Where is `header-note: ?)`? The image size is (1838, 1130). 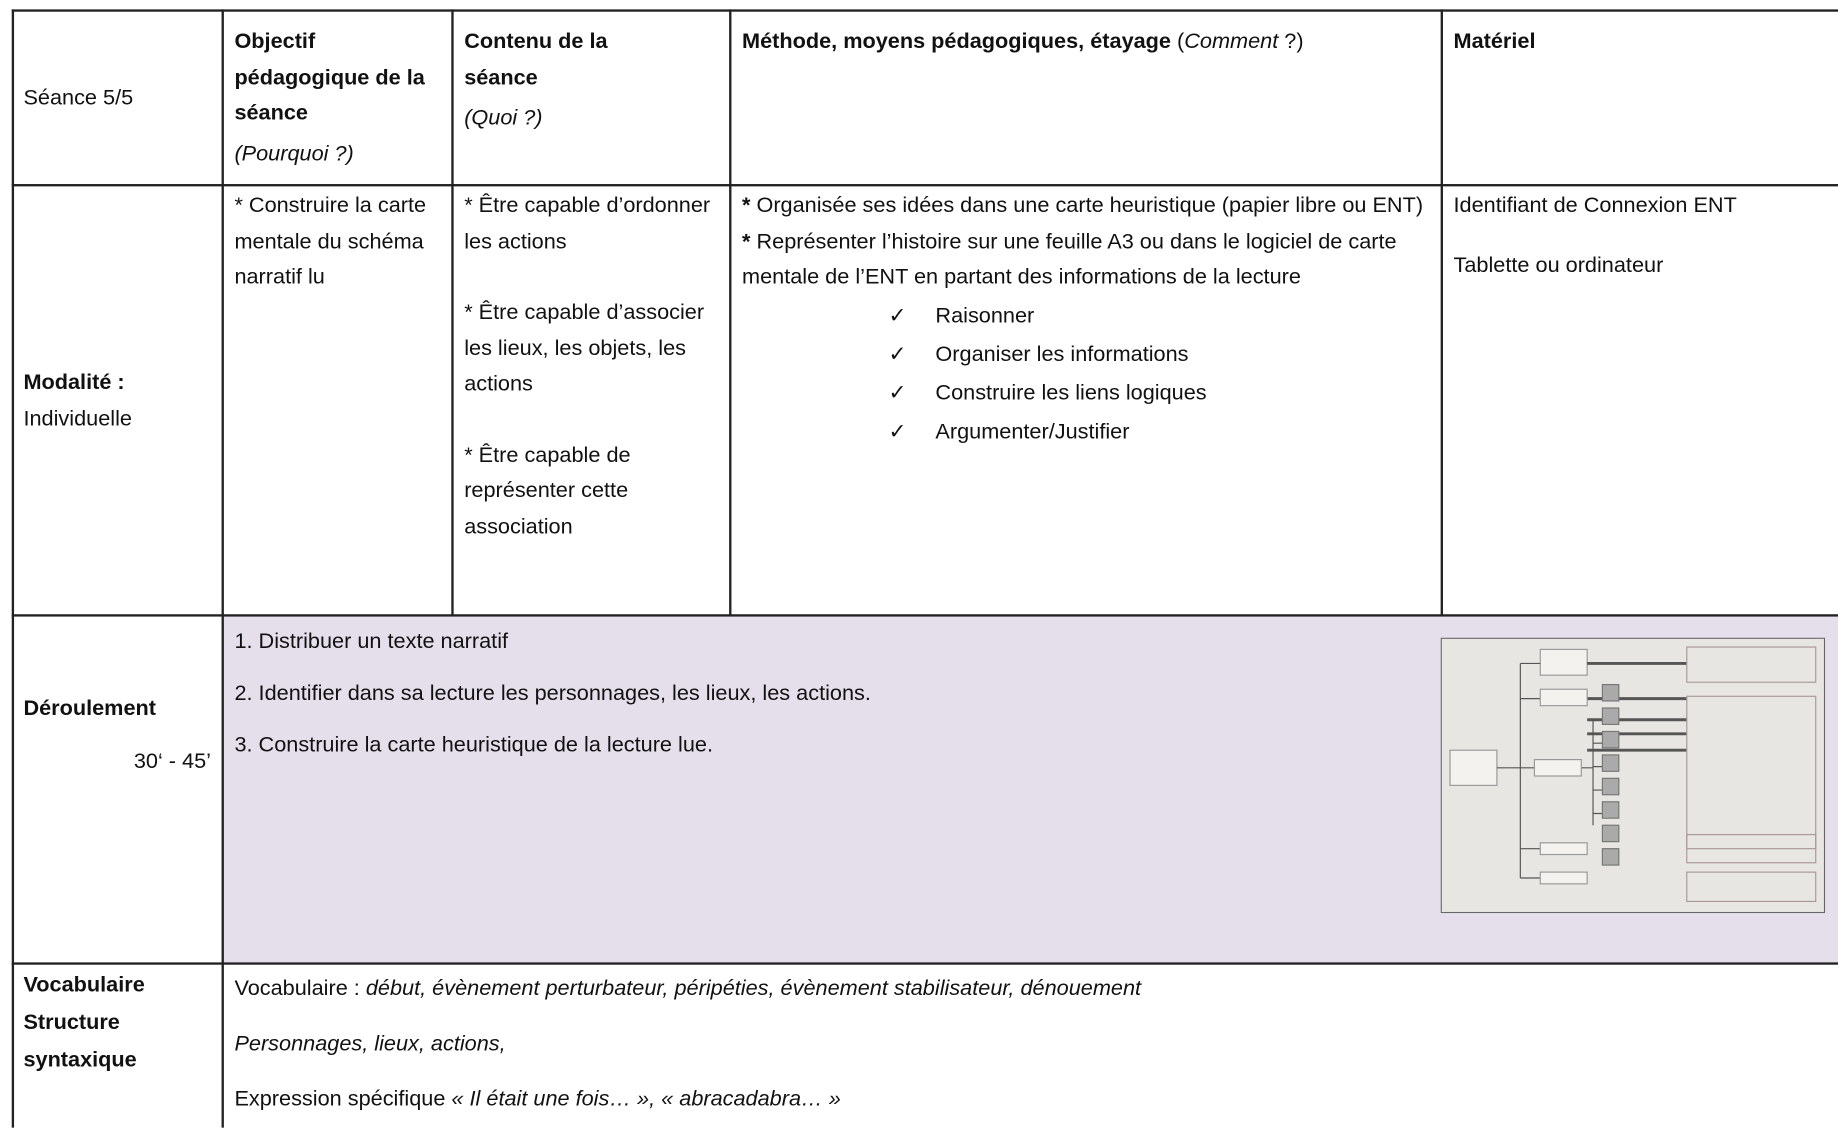
header-note: ?) is located at coordinates (1291, 40).